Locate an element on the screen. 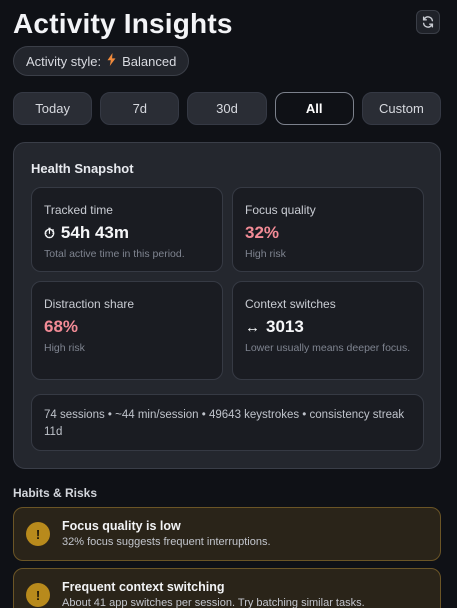 Image resolution: width=457 pixels, height=608 pixels. activity-style-badge: Activity style: Balanced is located at coordinates (101, 61).